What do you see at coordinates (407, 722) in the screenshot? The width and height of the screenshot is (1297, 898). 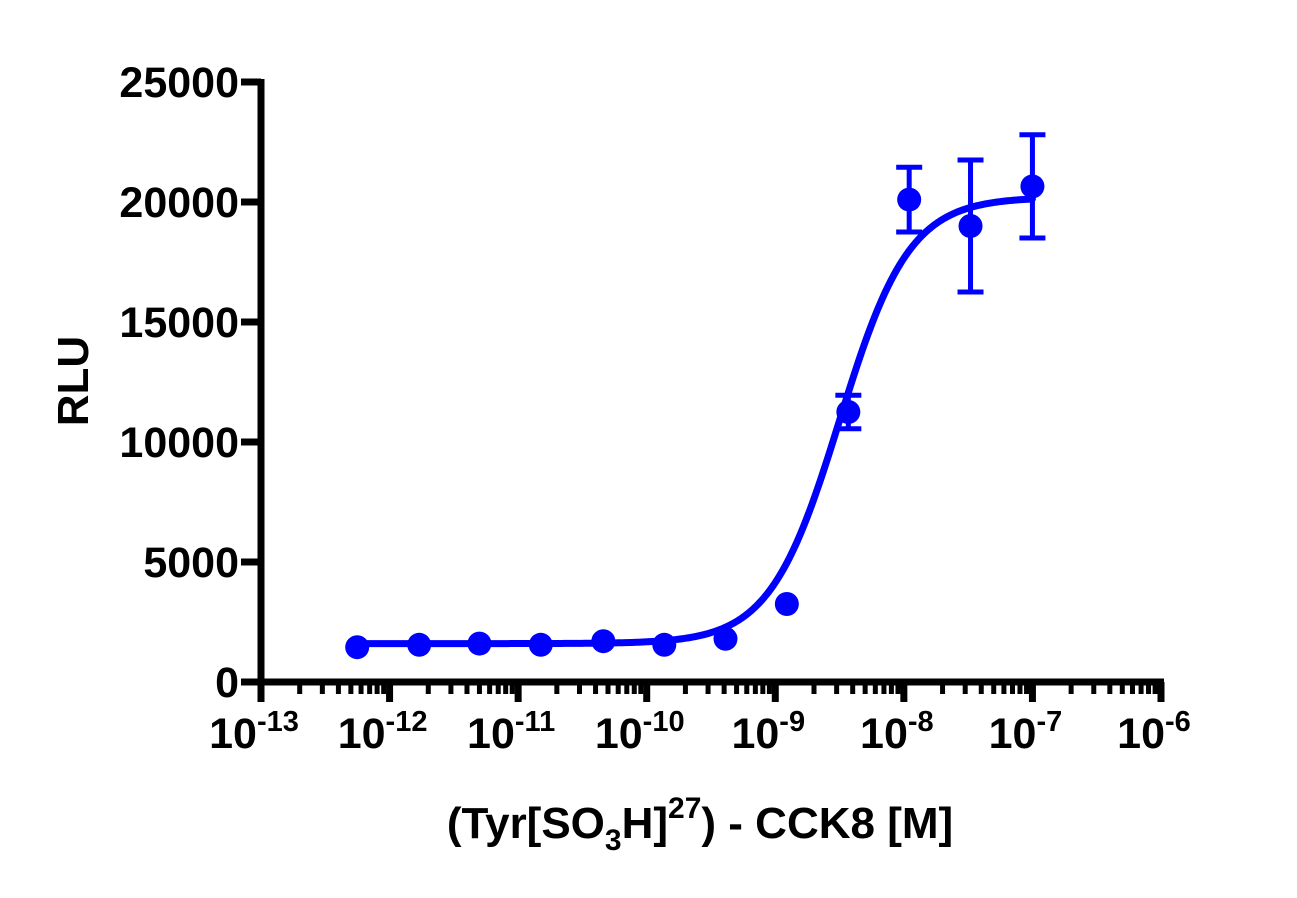 I see `x-tick-label-exponent: -12` at bounding box center [407, 722].